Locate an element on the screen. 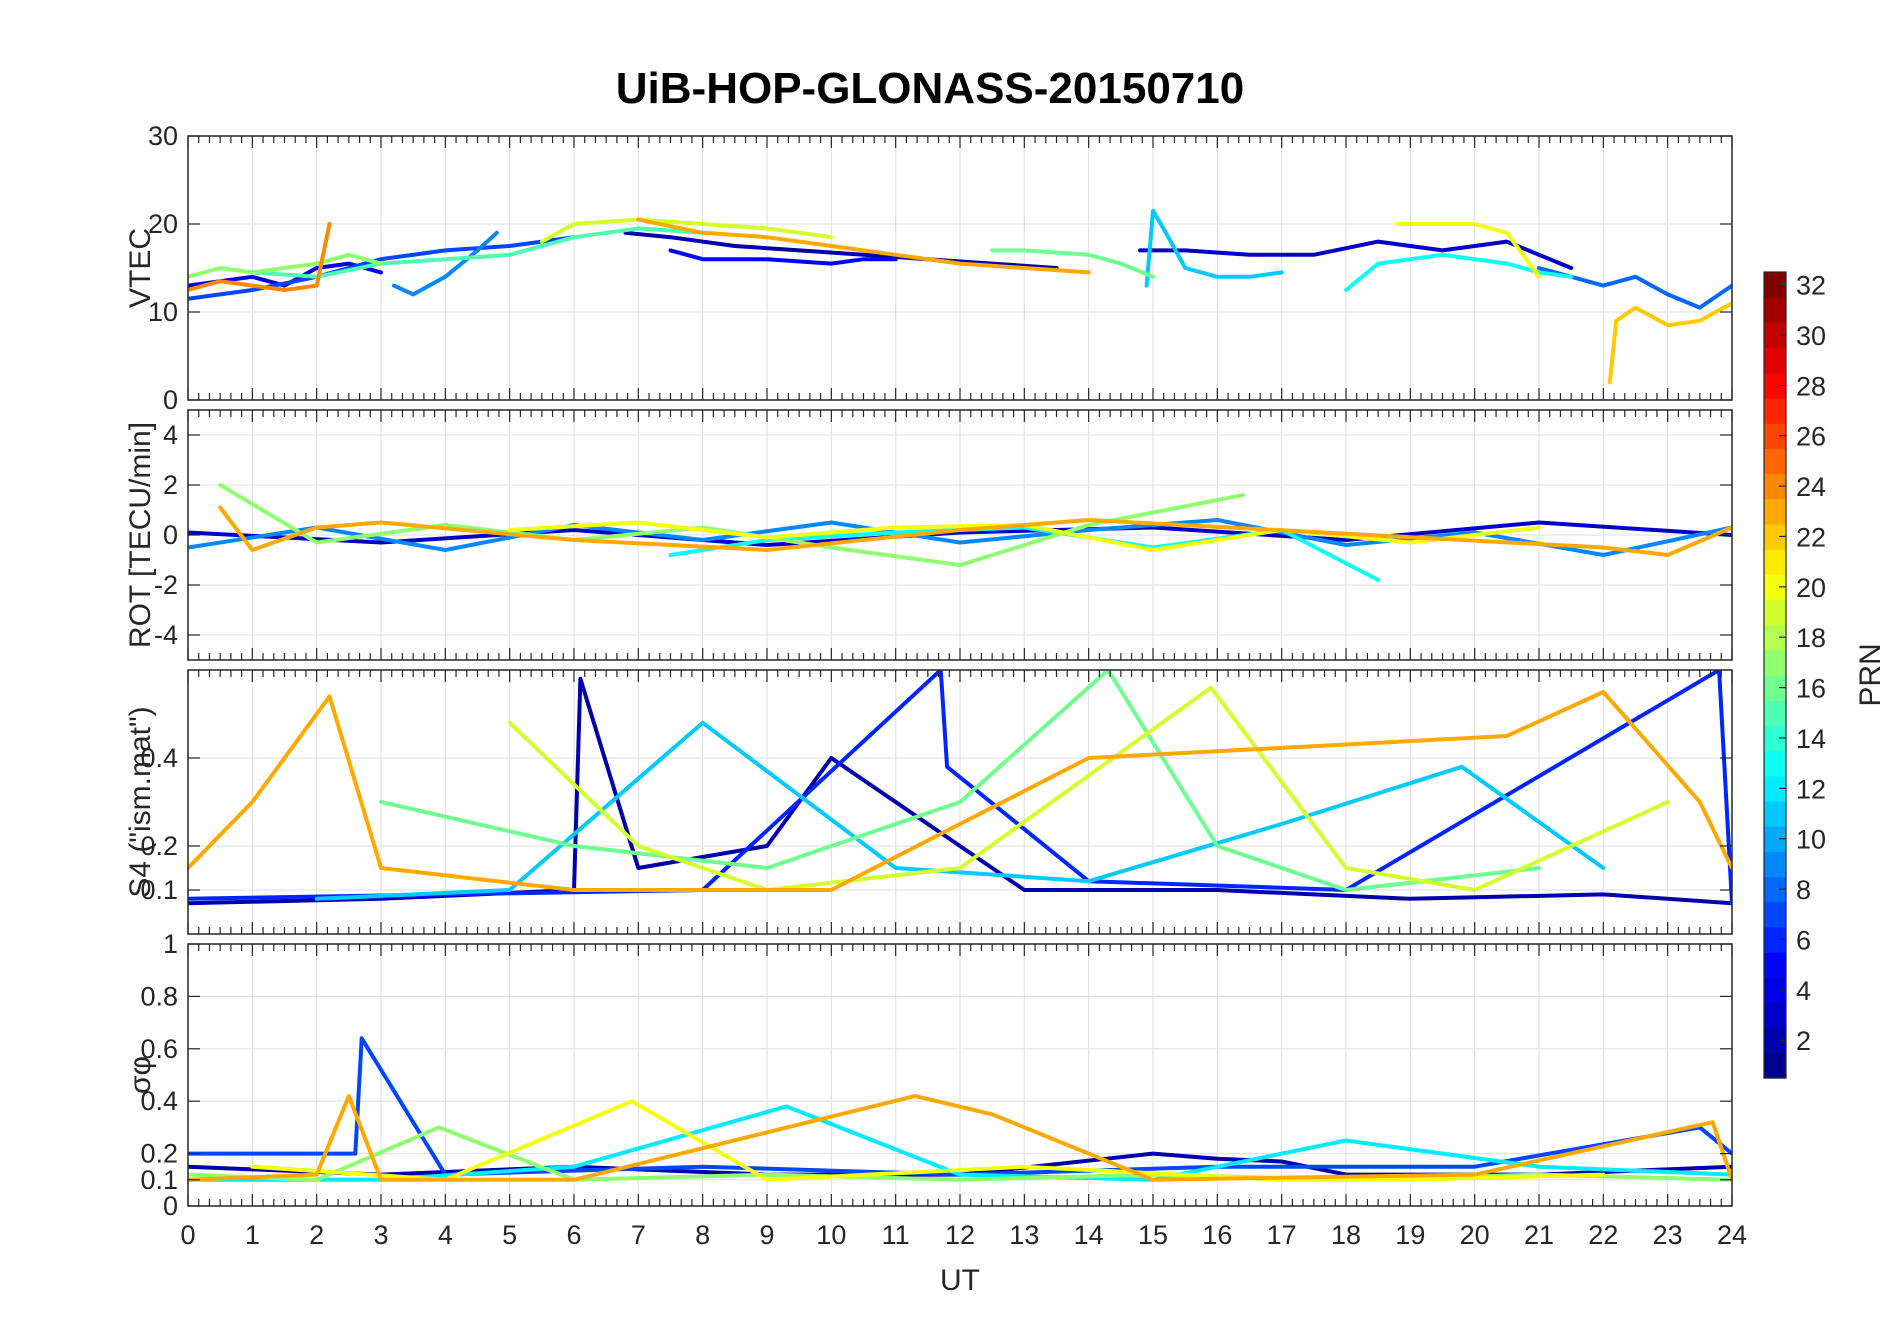 The width and height of the screenshot is (1902, 1330). x-tick-label: 6 is located at coordinates (573, 1235).